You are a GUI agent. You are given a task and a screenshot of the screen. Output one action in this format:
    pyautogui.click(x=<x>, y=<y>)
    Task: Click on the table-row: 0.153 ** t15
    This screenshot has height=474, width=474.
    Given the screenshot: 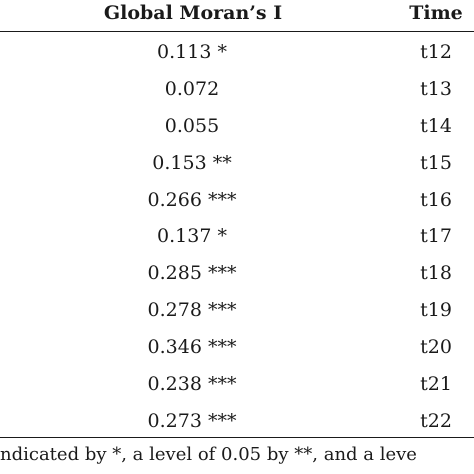 What is the action you would take?
    pyautogui.click(x=237, y=163)
    